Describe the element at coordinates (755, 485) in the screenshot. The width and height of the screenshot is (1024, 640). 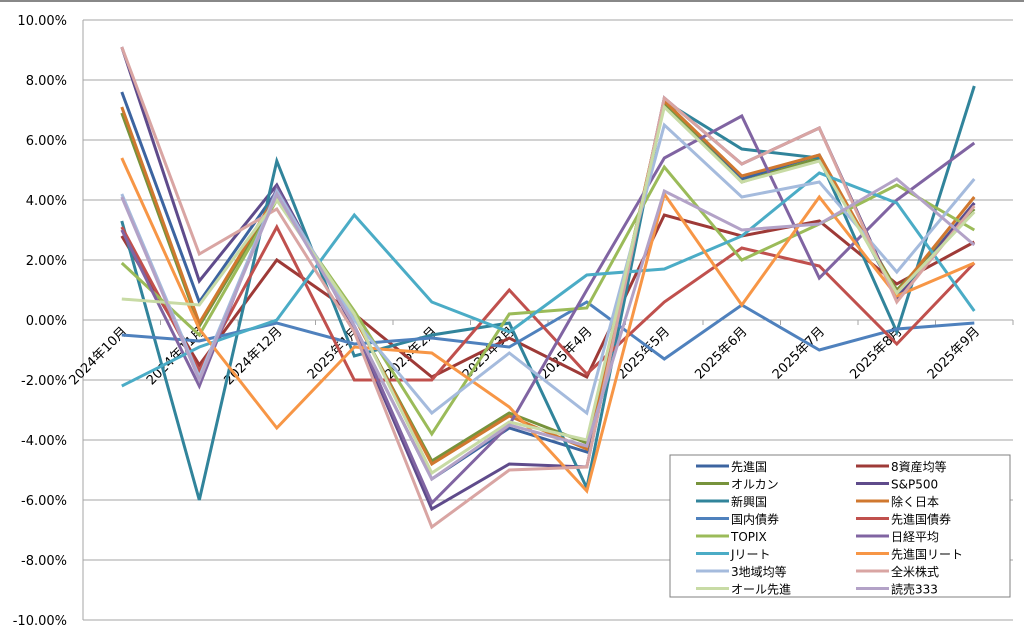
I see `legend-label: オルカン` at that location.